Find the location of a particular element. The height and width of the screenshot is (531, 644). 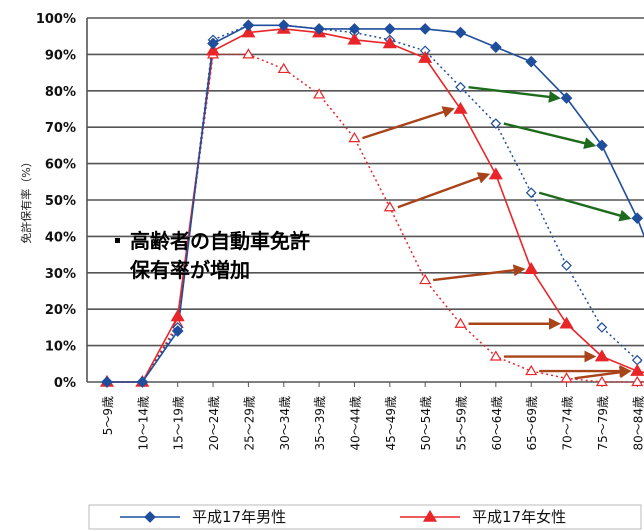

x-tick-label: 10～14歳 is located at coordinates (143, 423).